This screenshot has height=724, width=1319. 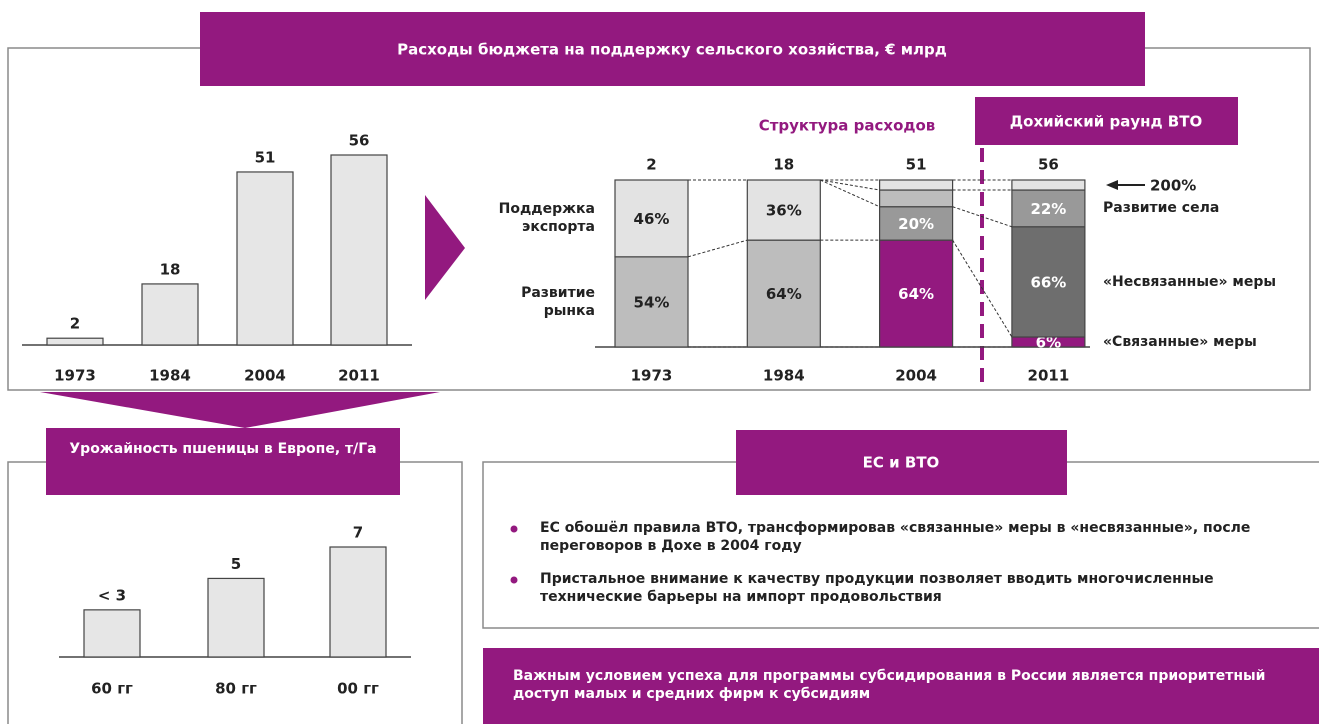 I want to click on total-label: 18, so click(x=783, y=165).